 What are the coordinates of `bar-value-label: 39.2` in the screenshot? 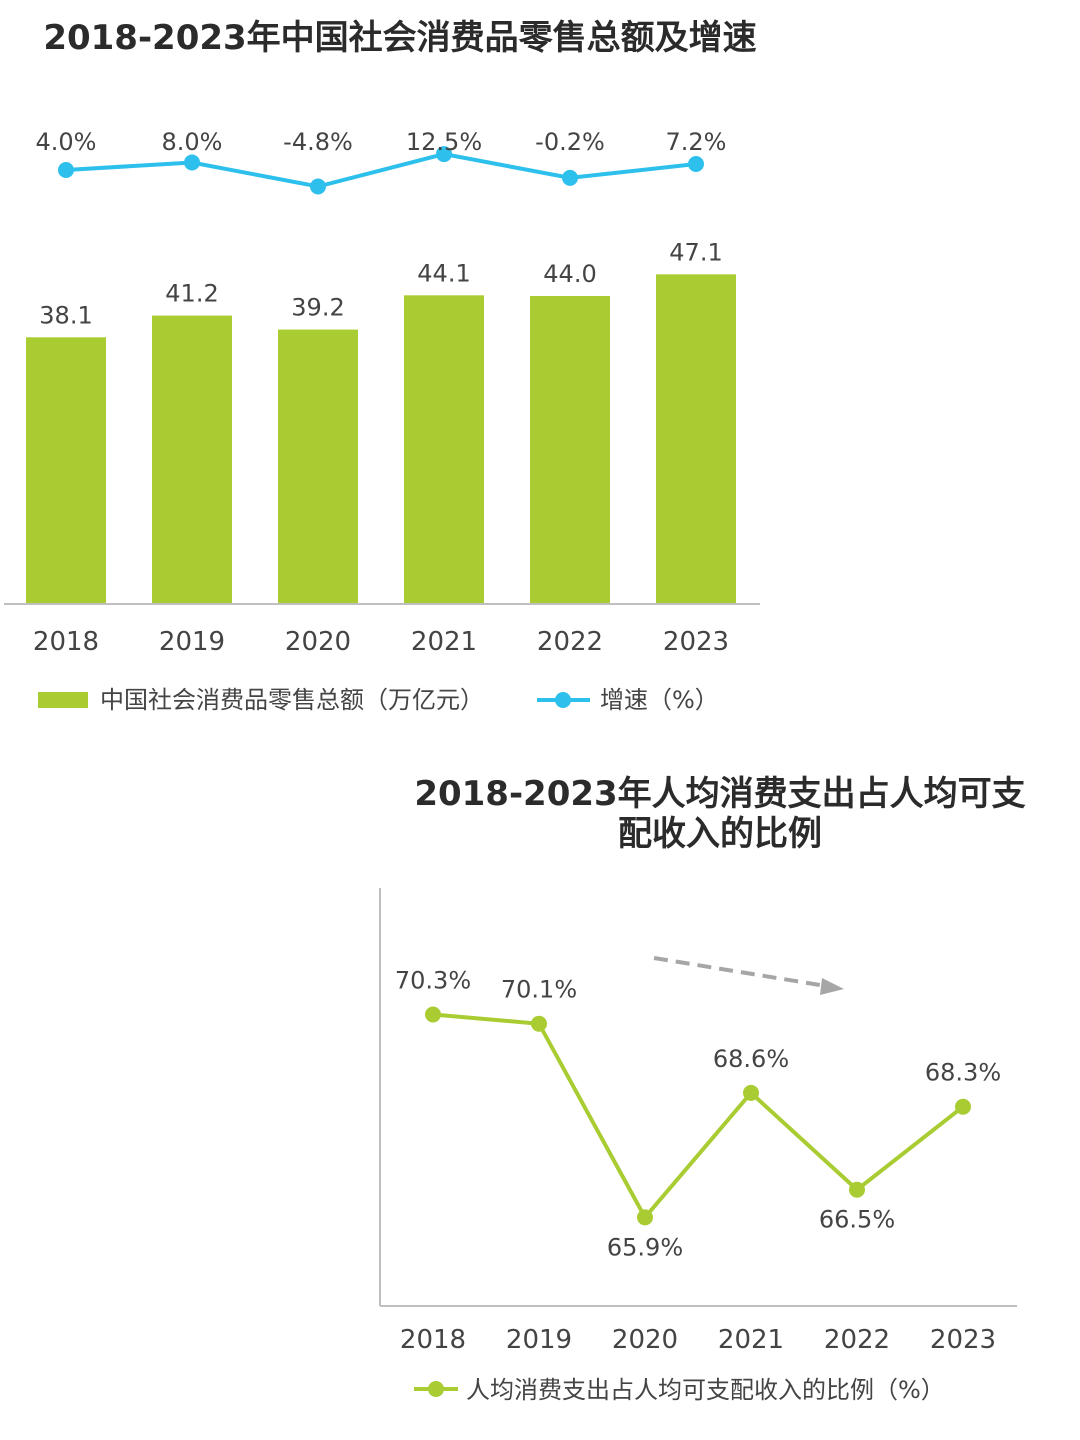 It's located at (317, 308).